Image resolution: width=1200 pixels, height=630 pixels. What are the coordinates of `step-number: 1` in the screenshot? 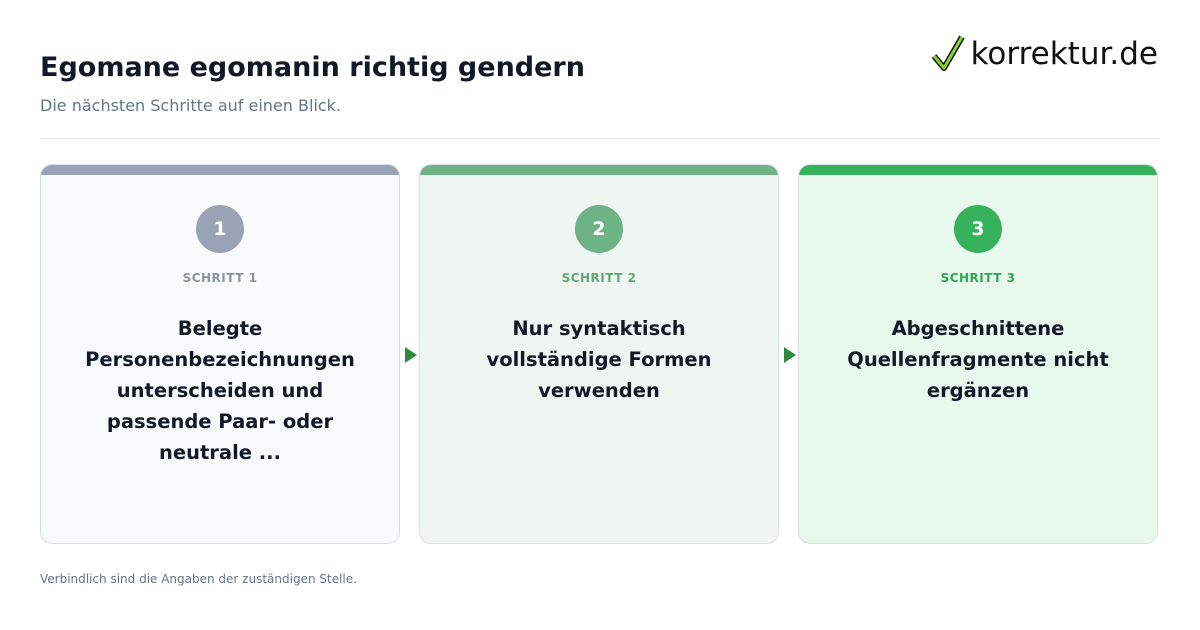 It's located at (220, 229).